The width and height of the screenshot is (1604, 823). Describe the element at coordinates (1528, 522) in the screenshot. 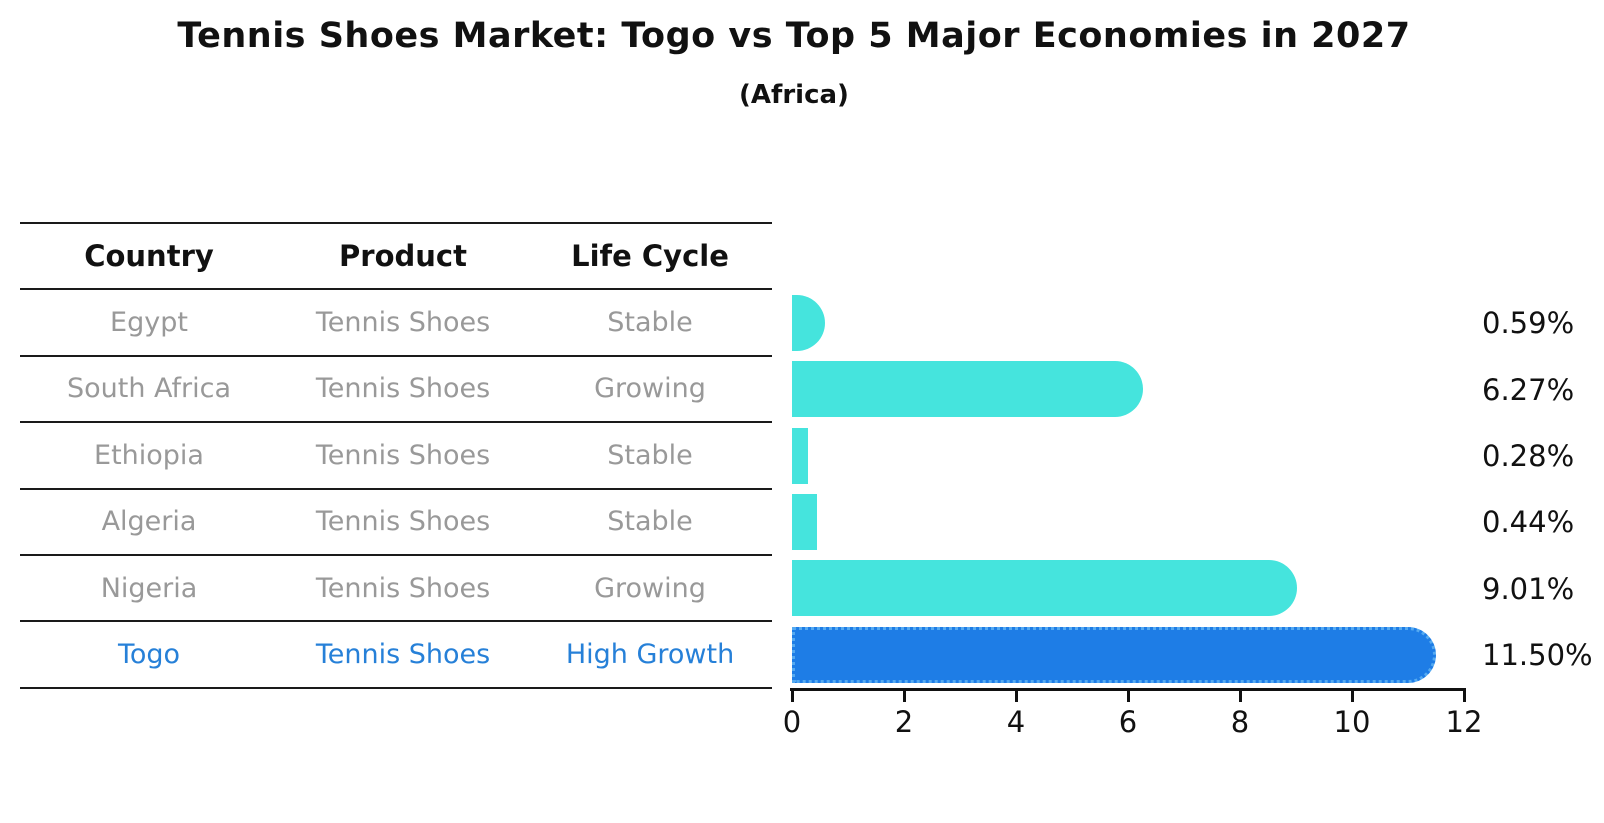

I see `value-label-algeria: 0.44%` at that location.